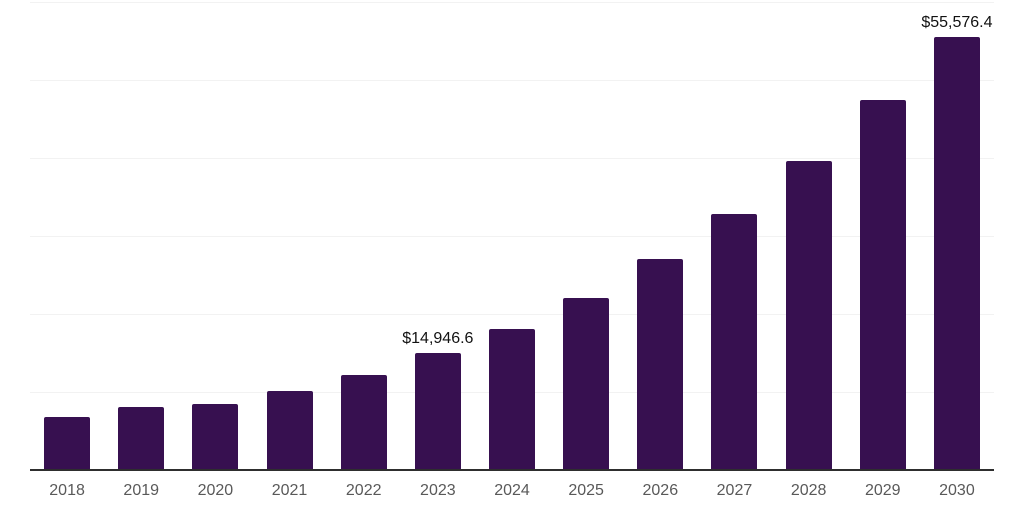  Describe the element at coordinates (512, 399) in the screenshot. I see `bar-2024` at that location.